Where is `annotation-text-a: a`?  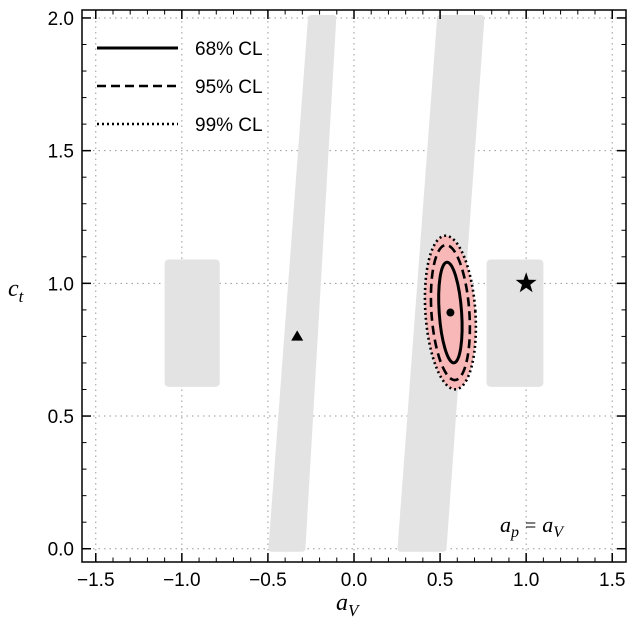 annotation-text-a: a is located at coordinates (505, 524).